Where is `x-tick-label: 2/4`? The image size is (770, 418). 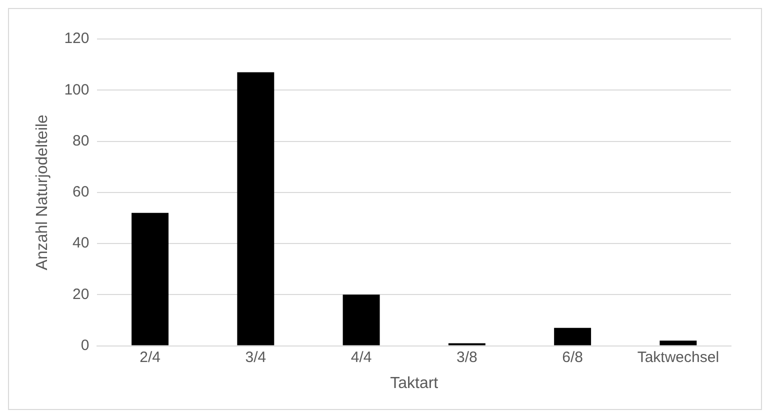
x-tick-label: 2/4 is located at coordinates (150, 357).